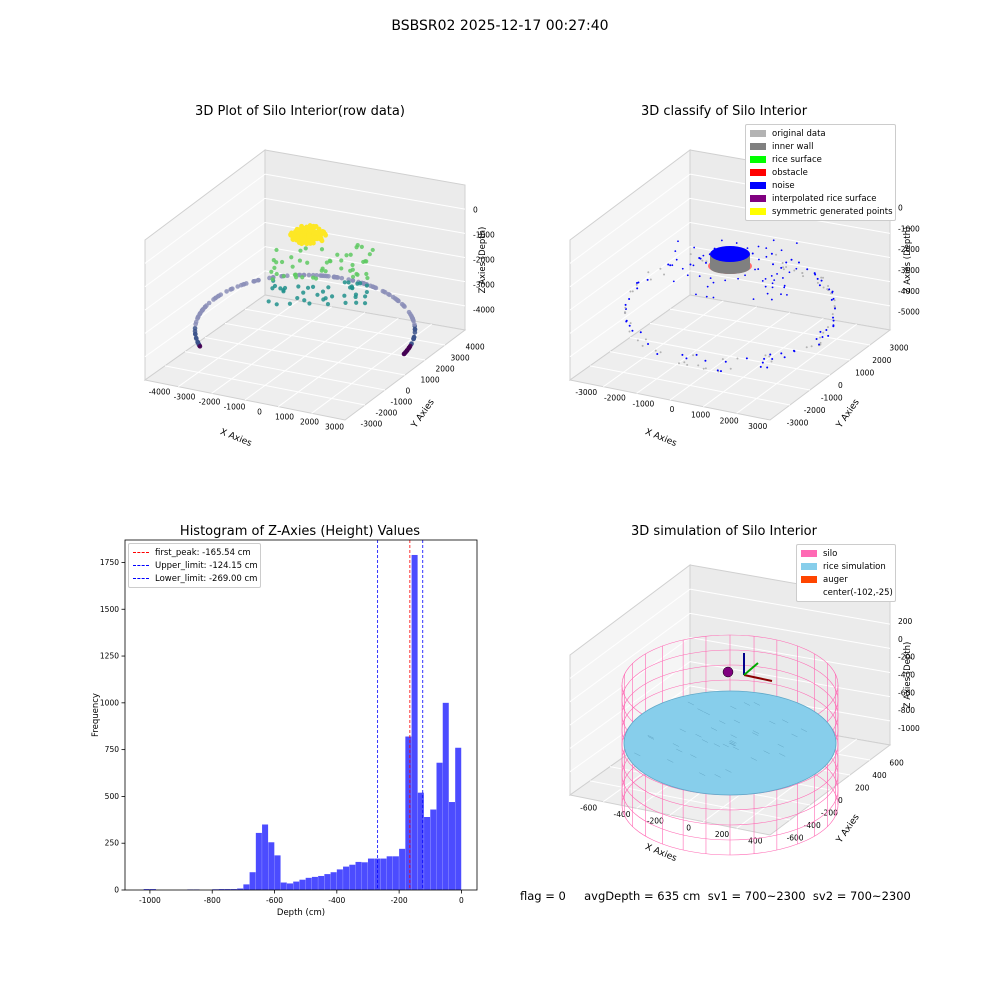  Describe the element at coordinates (96, 715) in the screenshot. I see `y-axis-label: Frequency` at that location.